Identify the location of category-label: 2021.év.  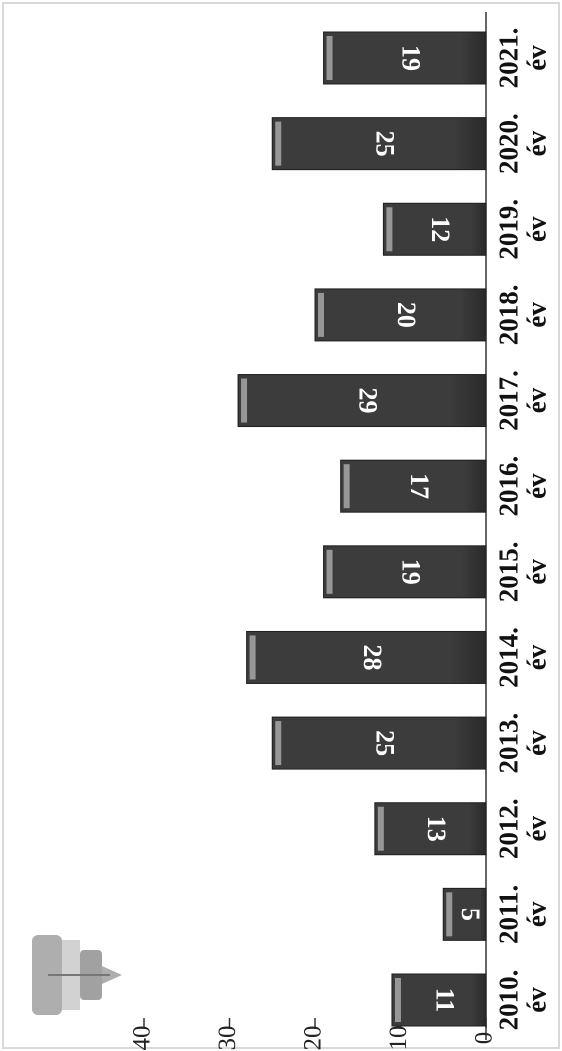
(522, 58).